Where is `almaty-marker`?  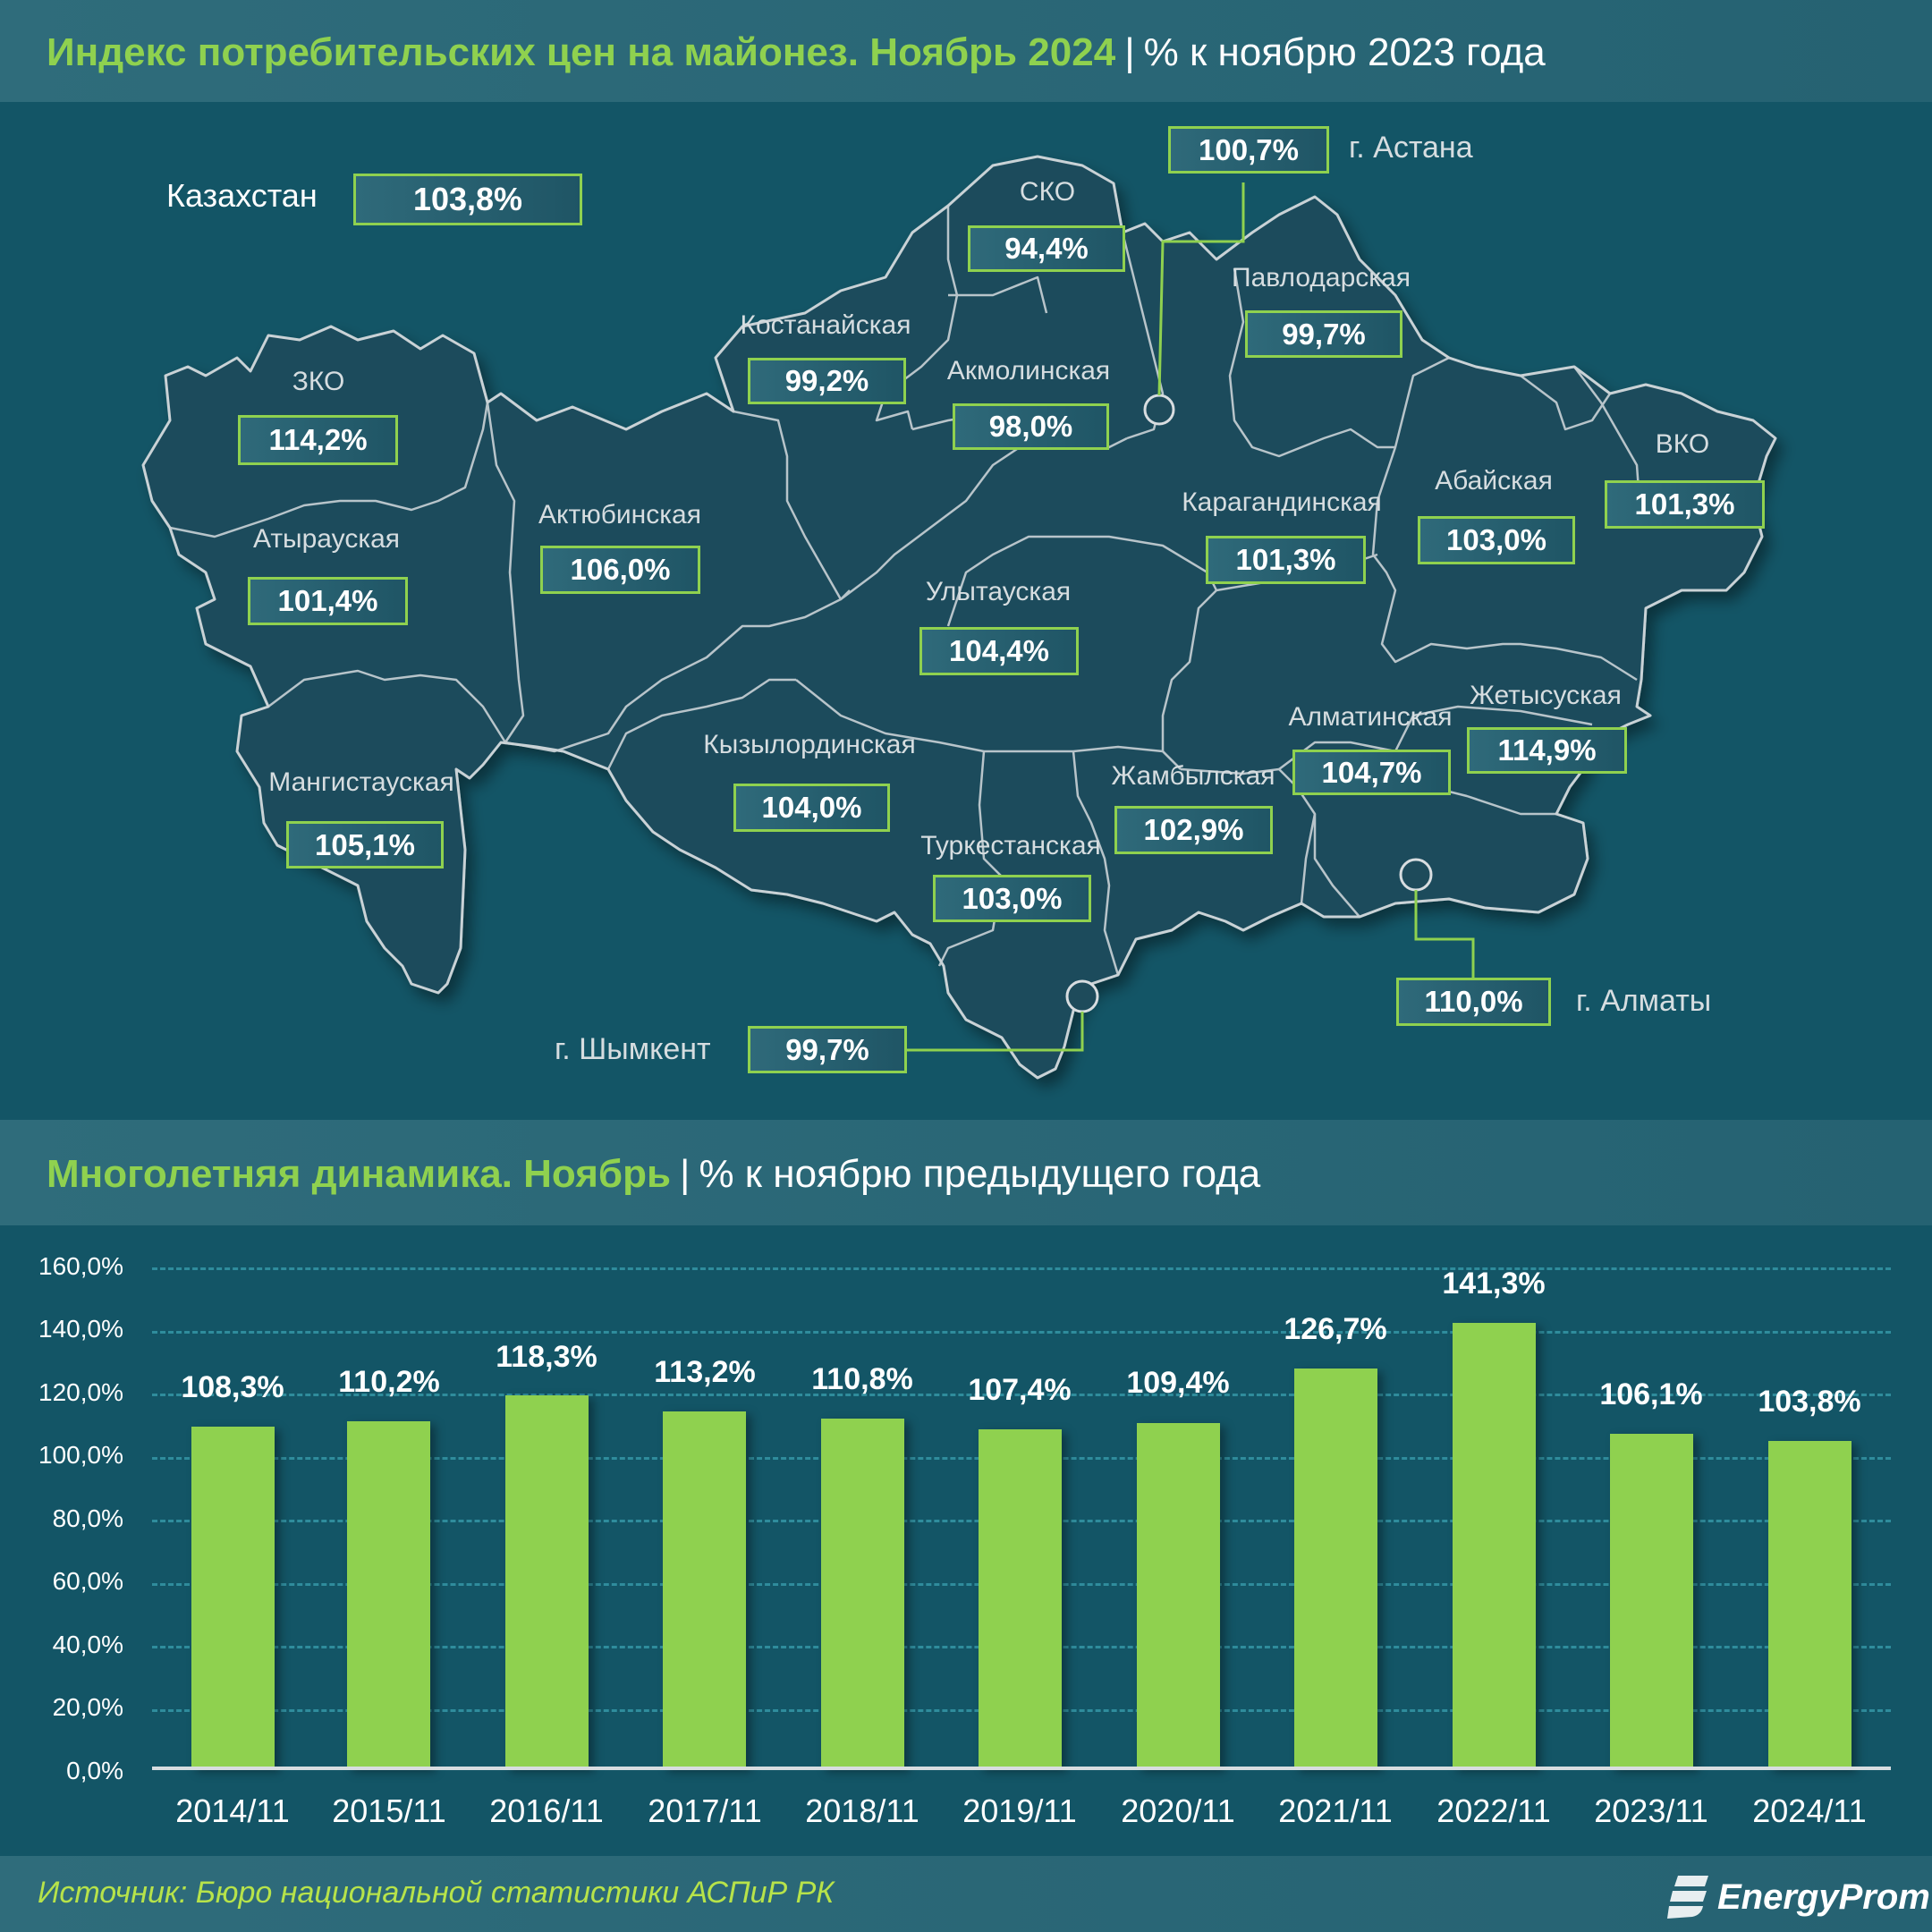 almaty-marker is located at coordinates (1416, 875).